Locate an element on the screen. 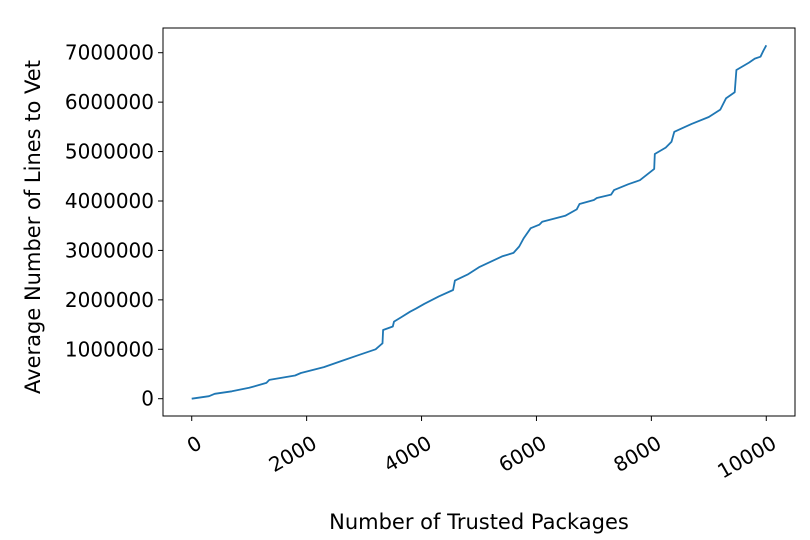 The image size is (810, 540). x-axis-label: Number of Trusted Packages is located at coordinates (479, 522).